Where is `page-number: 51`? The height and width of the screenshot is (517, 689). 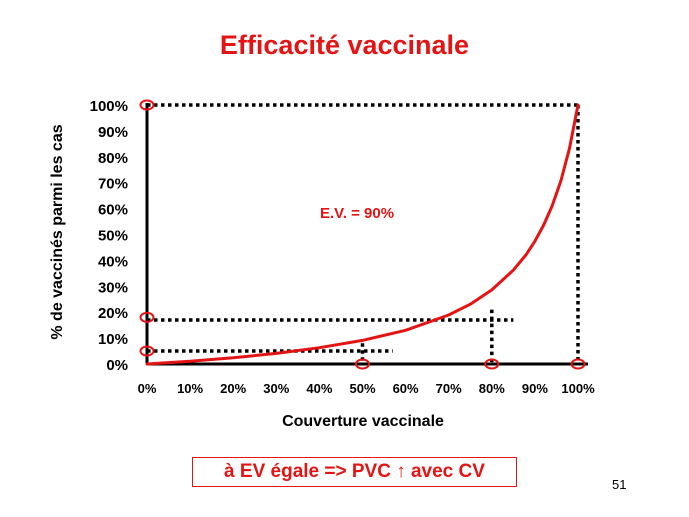 page-number: 51 is located at coordinates (619, 484).